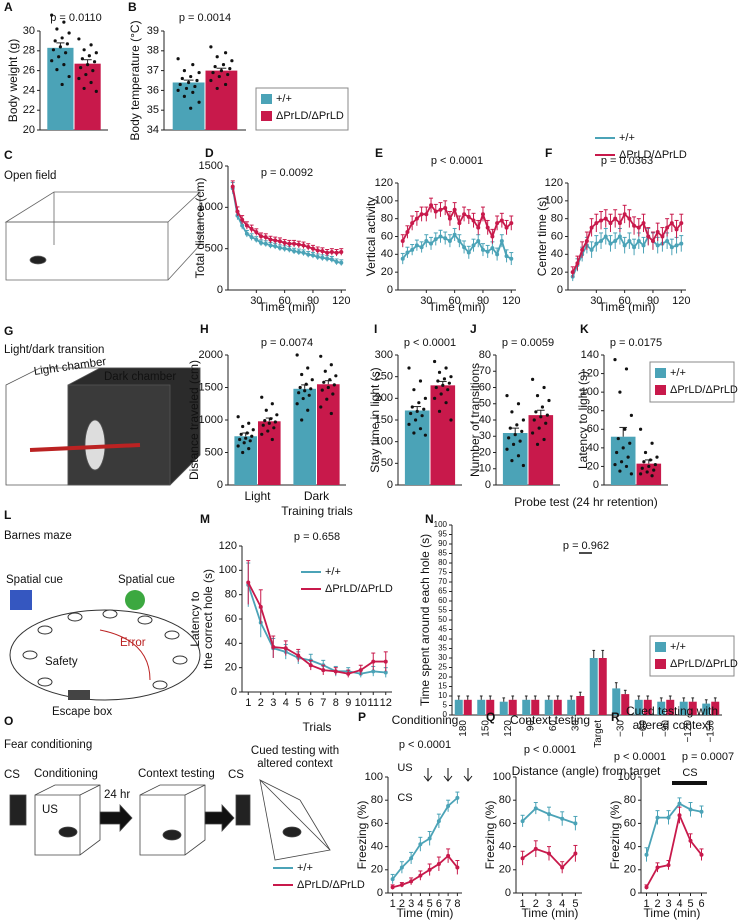 The height and width of the screenshot is (922, 740). Describe the element at coordinates (590, 355) in the screenshot. I see `y-tick-label: 140` at that location.